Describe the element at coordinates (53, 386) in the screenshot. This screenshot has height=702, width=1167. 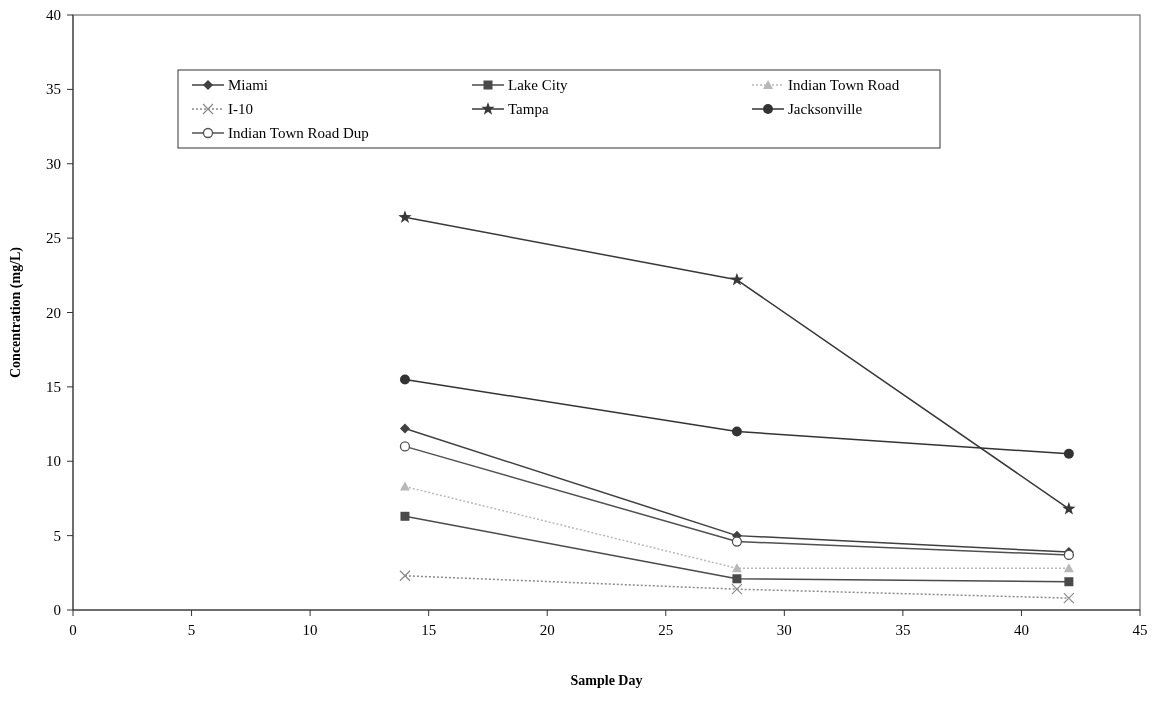
I see `y-tick-label: 15` at that location.